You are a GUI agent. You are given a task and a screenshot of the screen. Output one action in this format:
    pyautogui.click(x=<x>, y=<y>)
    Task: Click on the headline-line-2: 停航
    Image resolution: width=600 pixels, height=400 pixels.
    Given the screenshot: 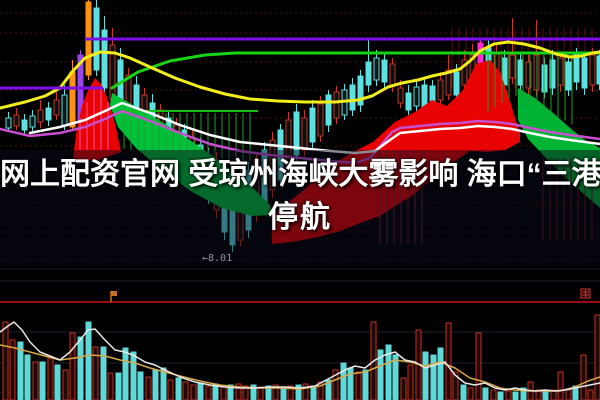 What is the action you would take?
    pyautogui.click(x=300, y=217)
    